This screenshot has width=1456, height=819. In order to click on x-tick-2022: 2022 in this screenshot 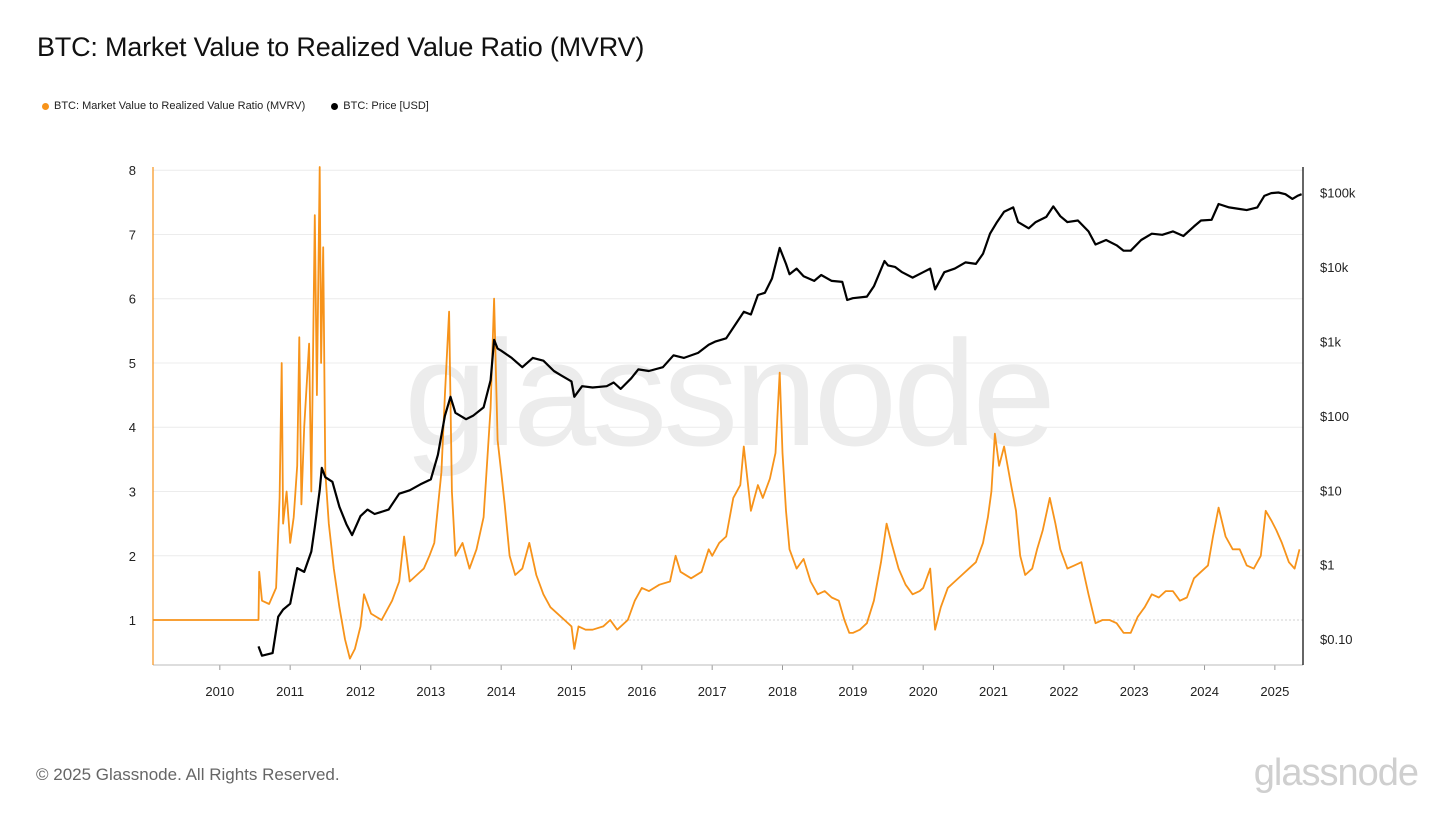, I will do `click(1063, 691)`.